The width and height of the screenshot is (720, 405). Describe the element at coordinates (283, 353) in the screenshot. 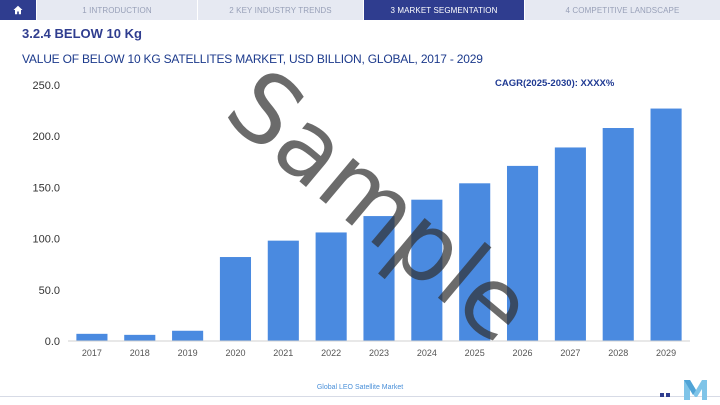

I see `x-tick-label: 2021` at that location.